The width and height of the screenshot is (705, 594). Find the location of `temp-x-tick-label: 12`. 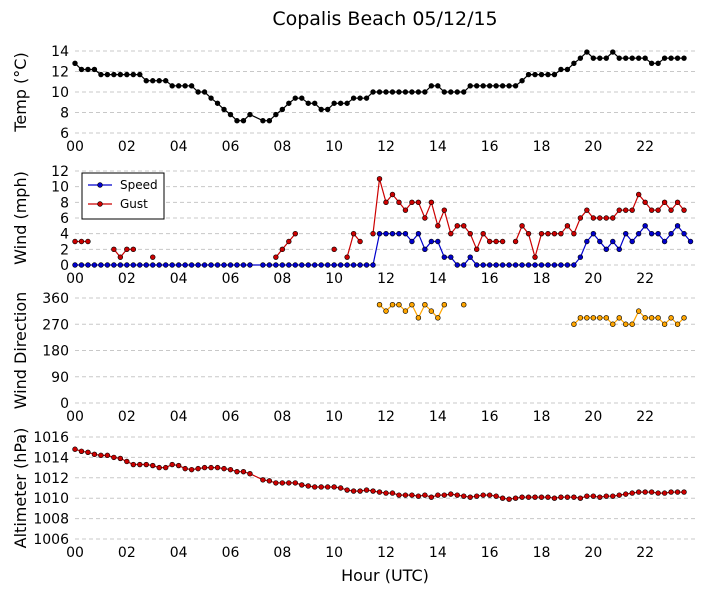

temp-x-tick-label: 12 is located at coordinates (386, 147).